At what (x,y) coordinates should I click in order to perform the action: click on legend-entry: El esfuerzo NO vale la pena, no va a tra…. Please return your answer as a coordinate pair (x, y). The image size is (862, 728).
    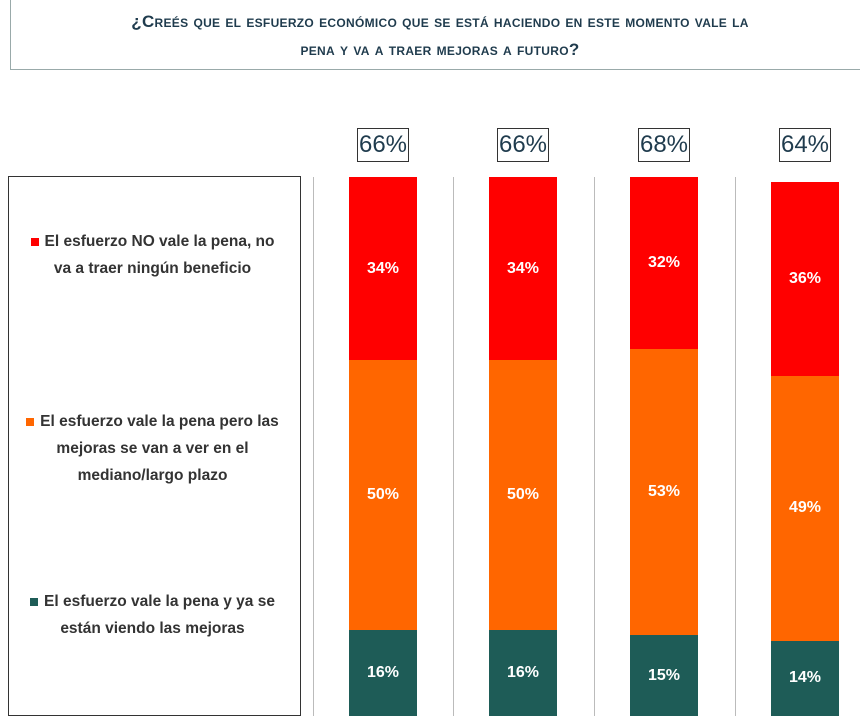
    Looking at the image, I should click on (152, 255).